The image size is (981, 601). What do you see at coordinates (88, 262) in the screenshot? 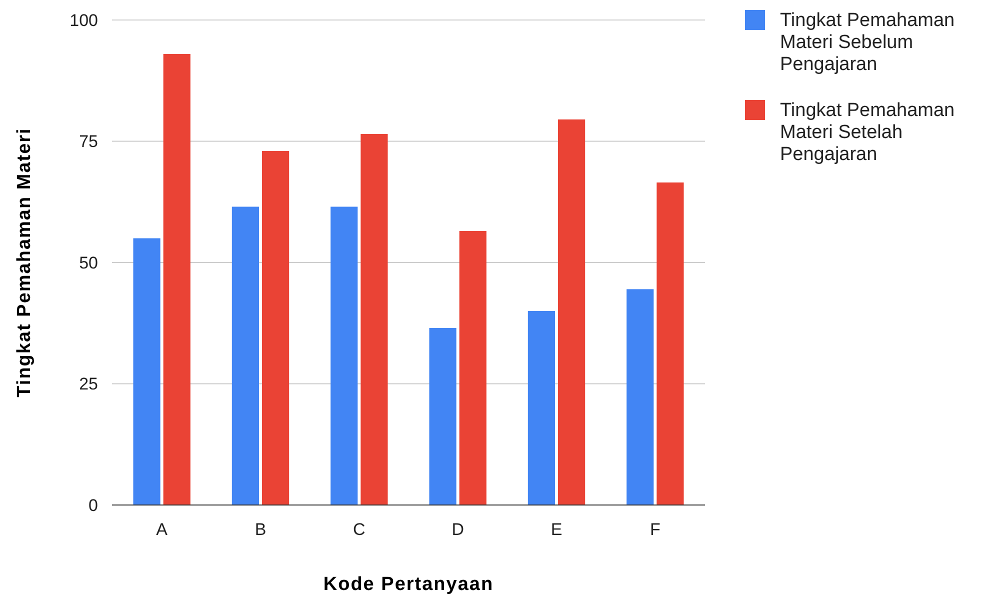
I see `y-tick-label: 50` at bounding box center [88, 262].